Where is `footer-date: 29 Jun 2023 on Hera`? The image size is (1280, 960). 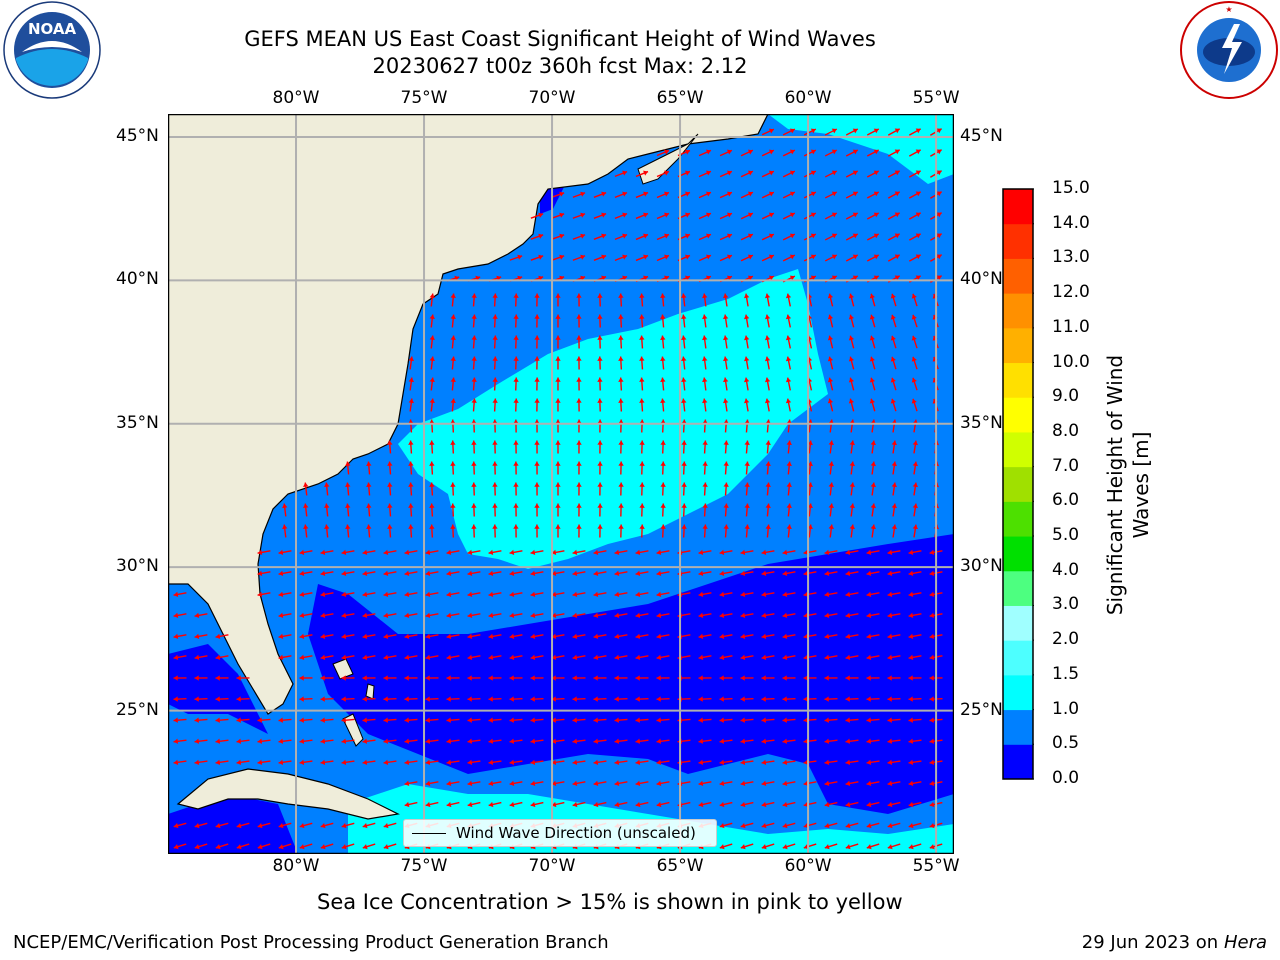 footer-date: 29 Jun 2023 on Hera is located at coordinates (1174, 942).